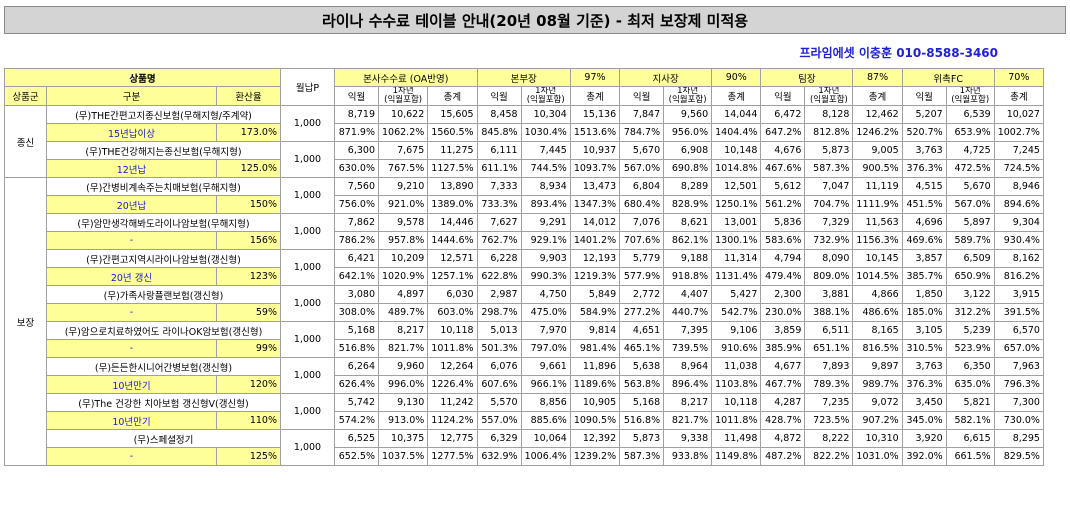 The image size is (1070, 507). I want to click on commission-percent: 388.1%, so click(829, 312).